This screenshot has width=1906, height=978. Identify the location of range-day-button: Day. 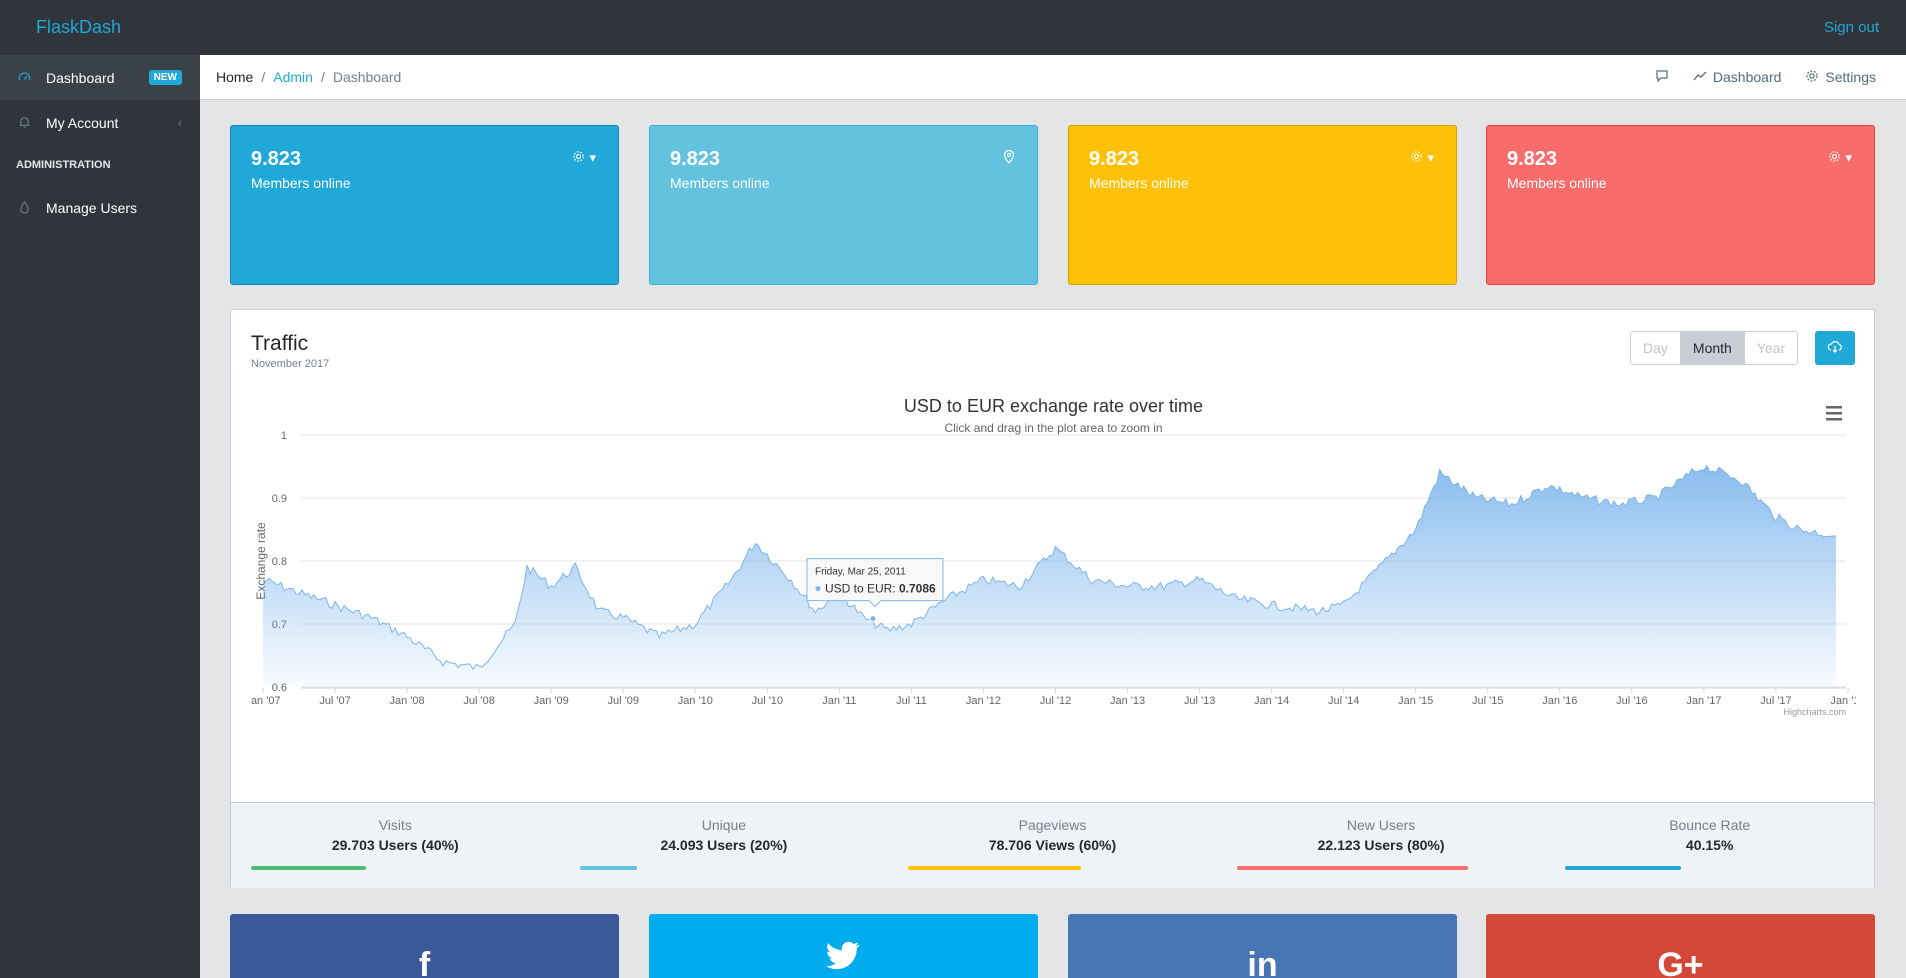
(1656, 348).